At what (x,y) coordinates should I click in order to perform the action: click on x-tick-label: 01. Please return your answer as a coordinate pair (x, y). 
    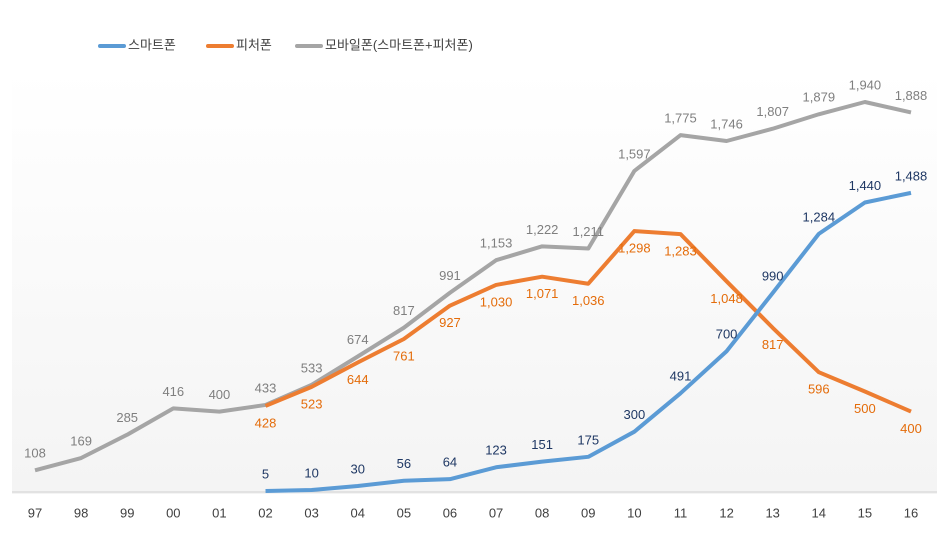
    Looking at the image, I should click on (219, 512).